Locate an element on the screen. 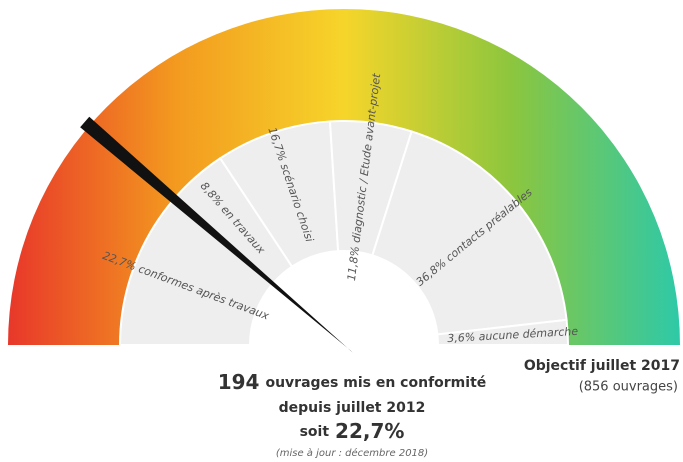 This screenshot has height=462, width=683. objective-detail: (856 ouvrages) is located at coordinates (628, 387).